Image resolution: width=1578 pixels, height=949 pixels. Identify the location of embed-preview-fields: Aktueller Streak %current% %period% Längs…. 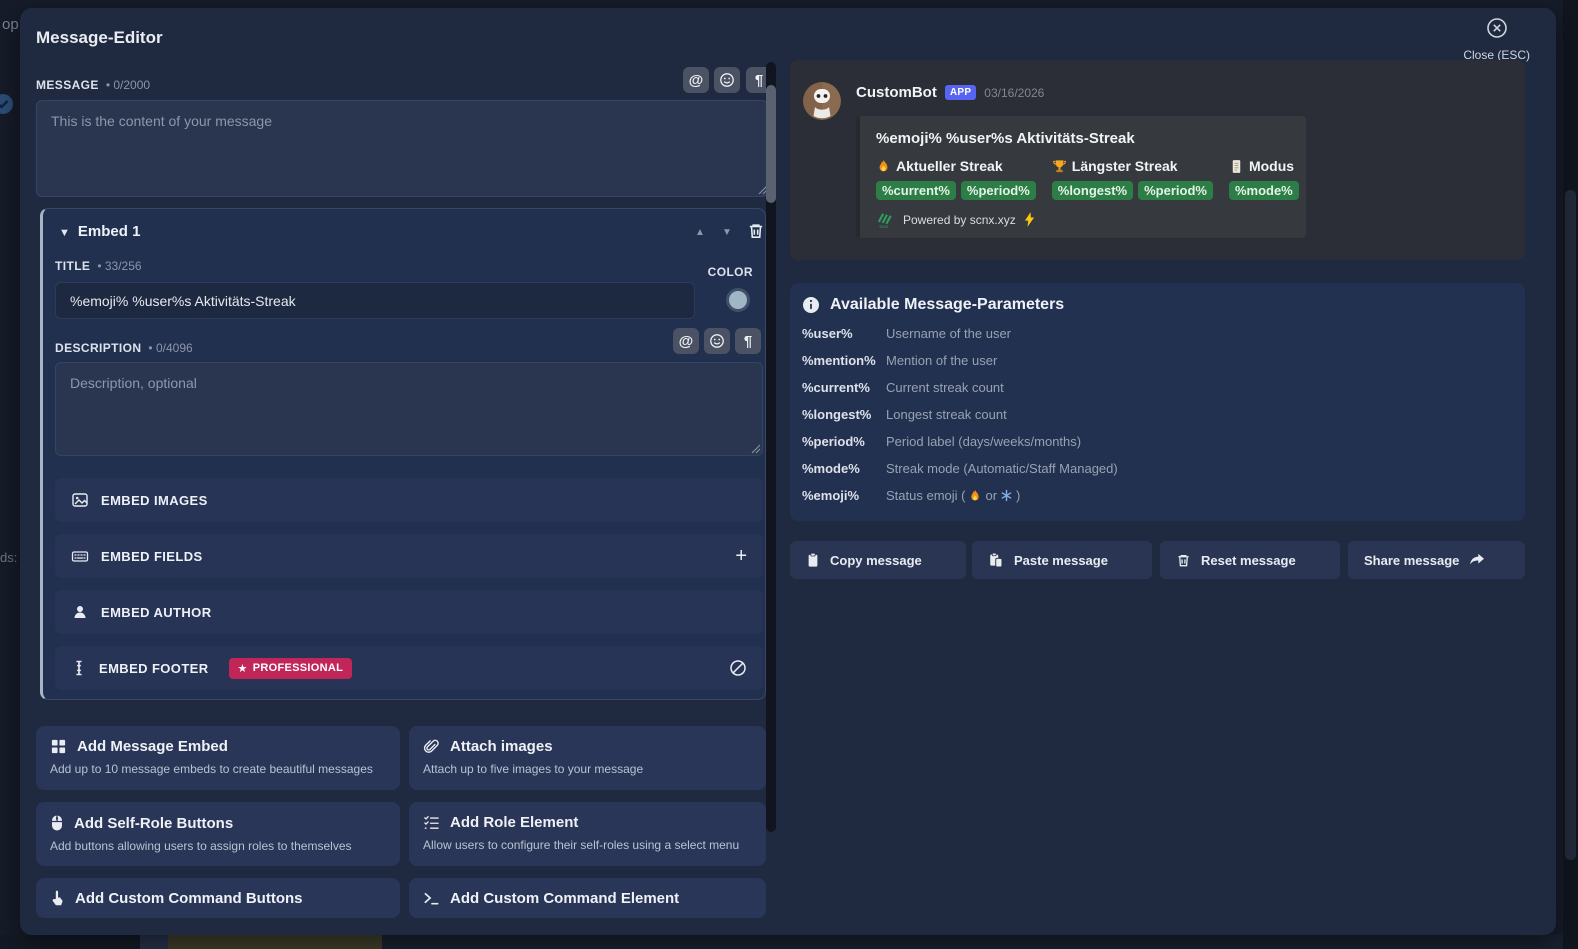
(1087, 179).